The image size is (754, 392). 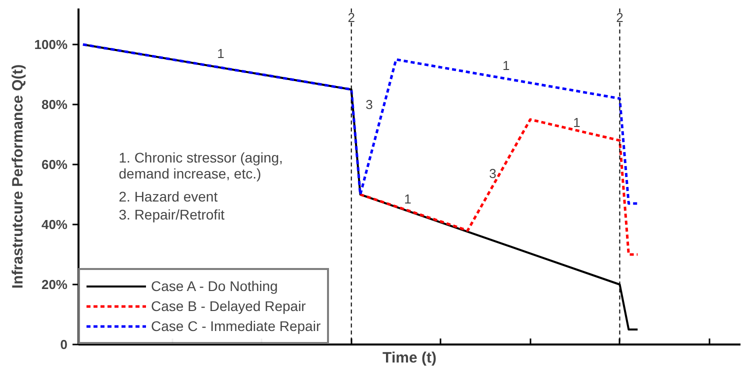 I want to click on annotation: 3. Repair/Retrofit, so click(x=171, y=214).